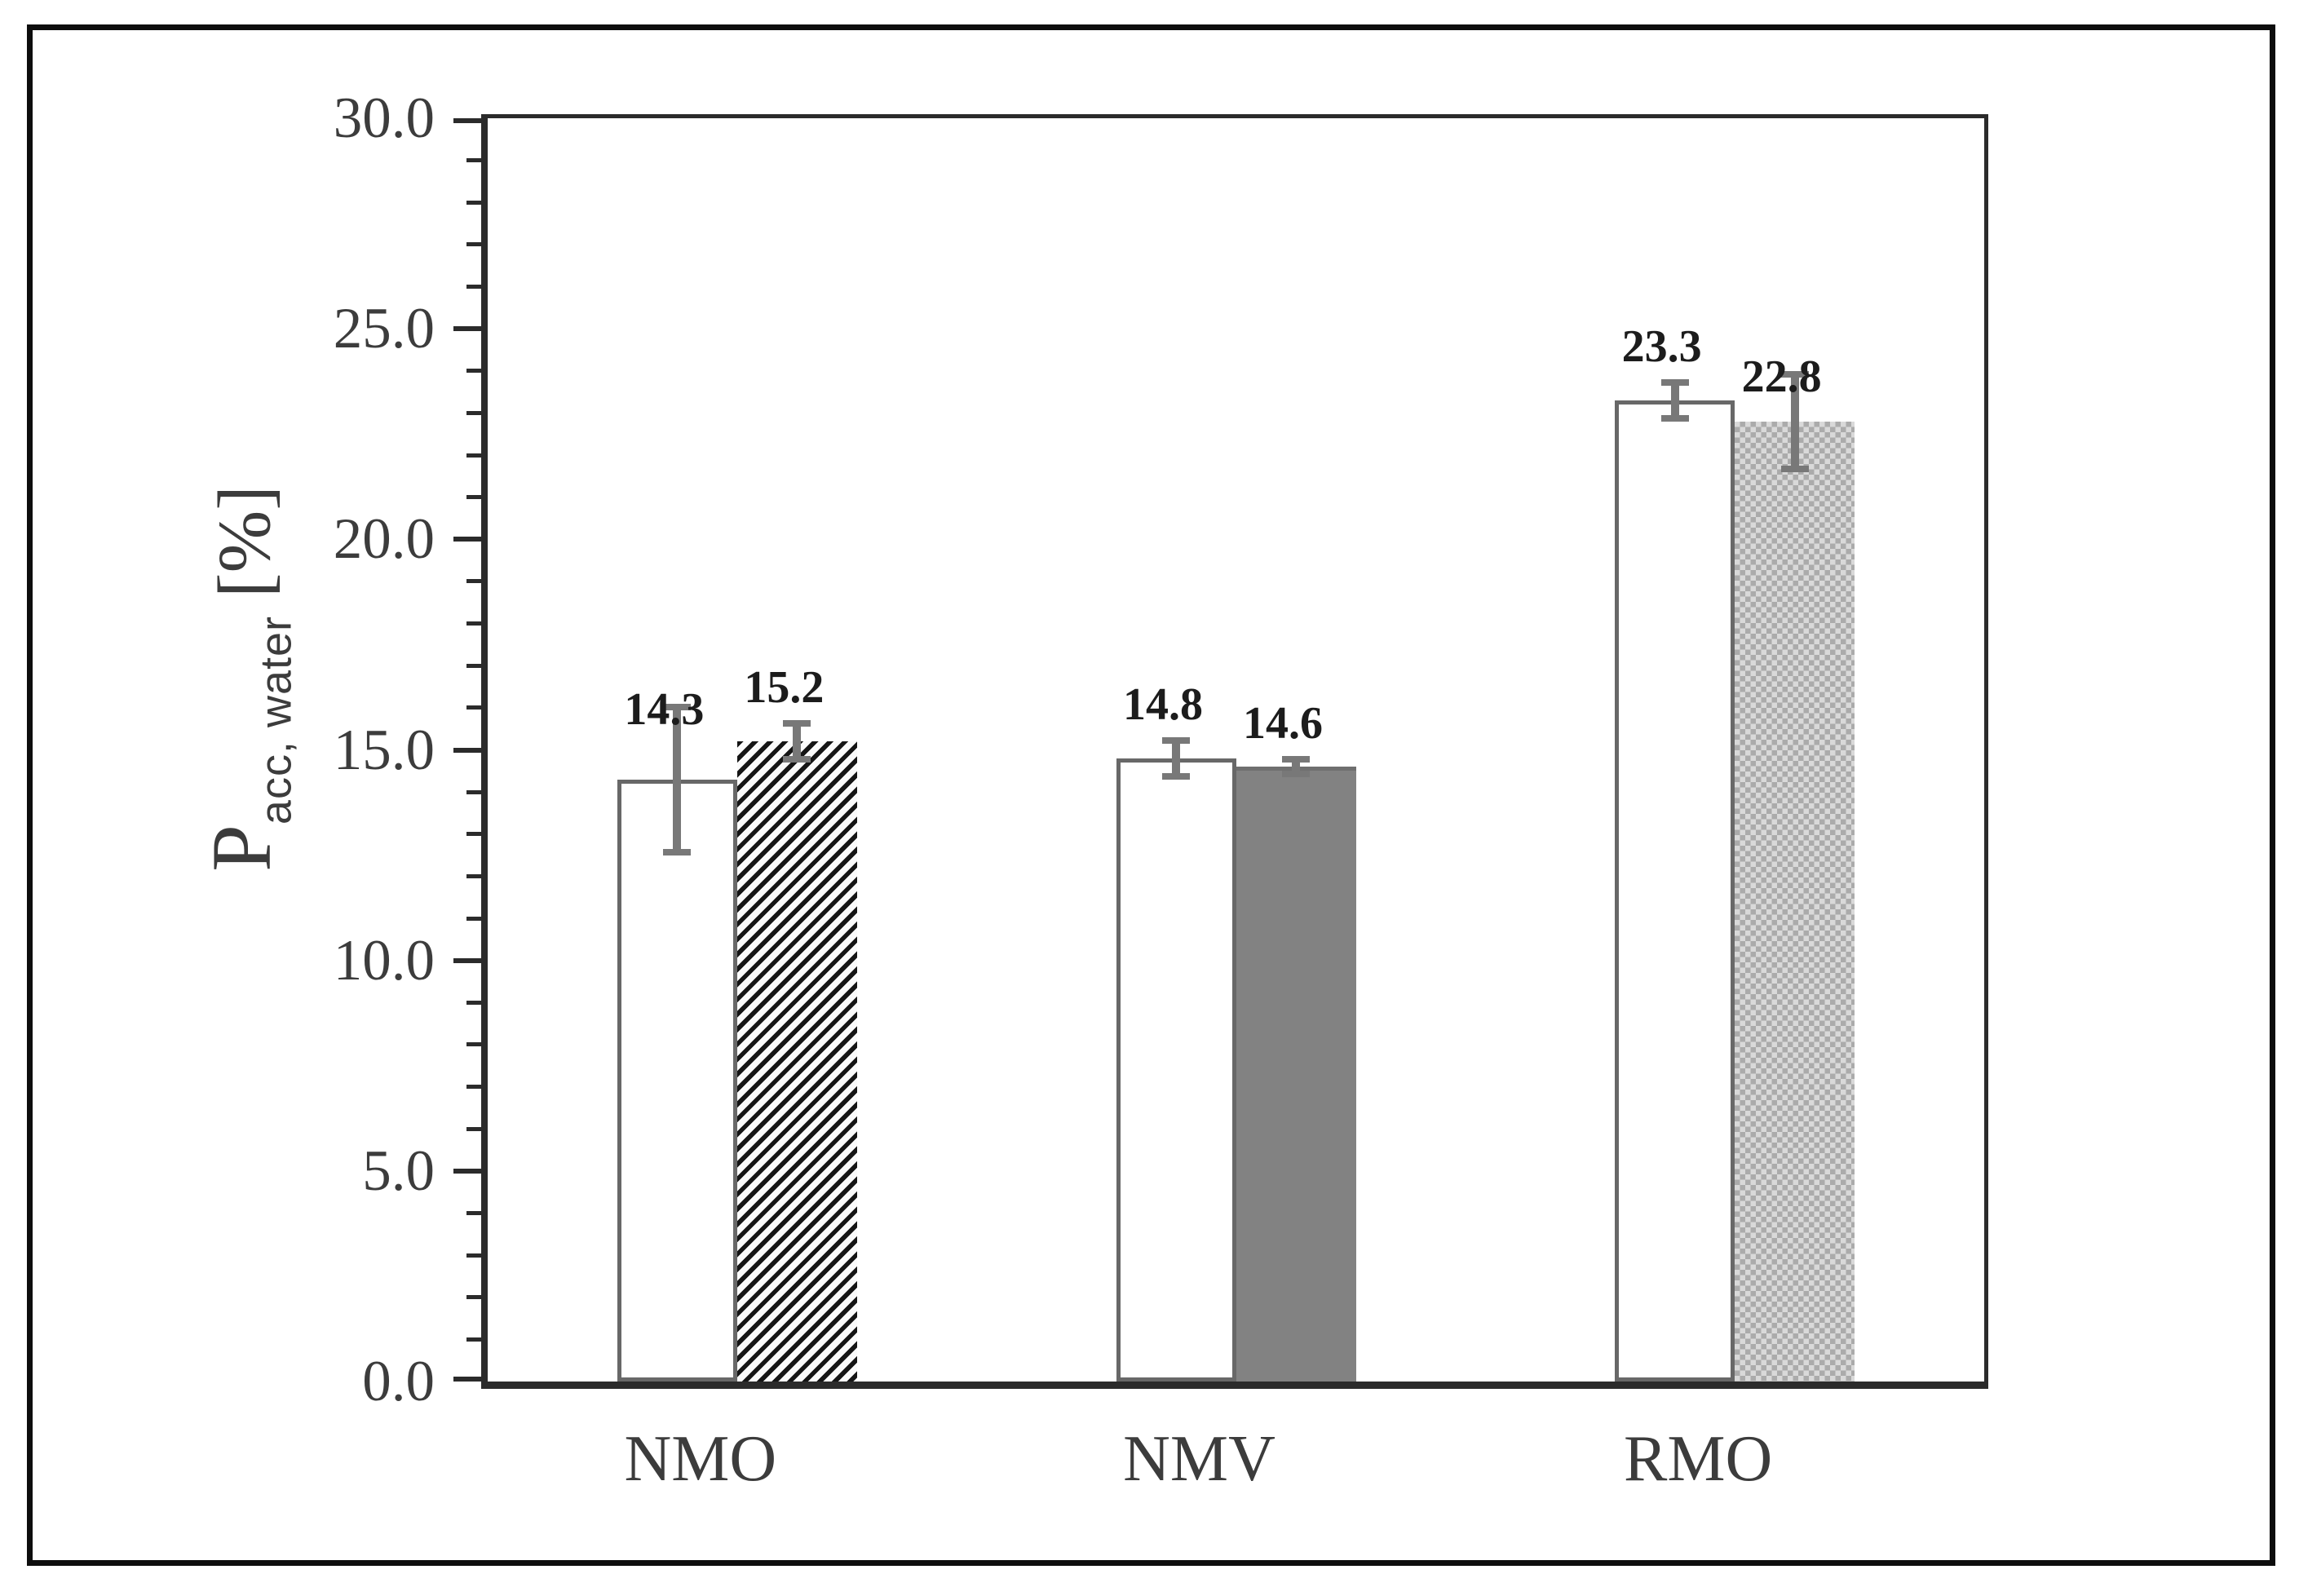  I want to click on bar-value-label: 15.2, so click(784, 688).